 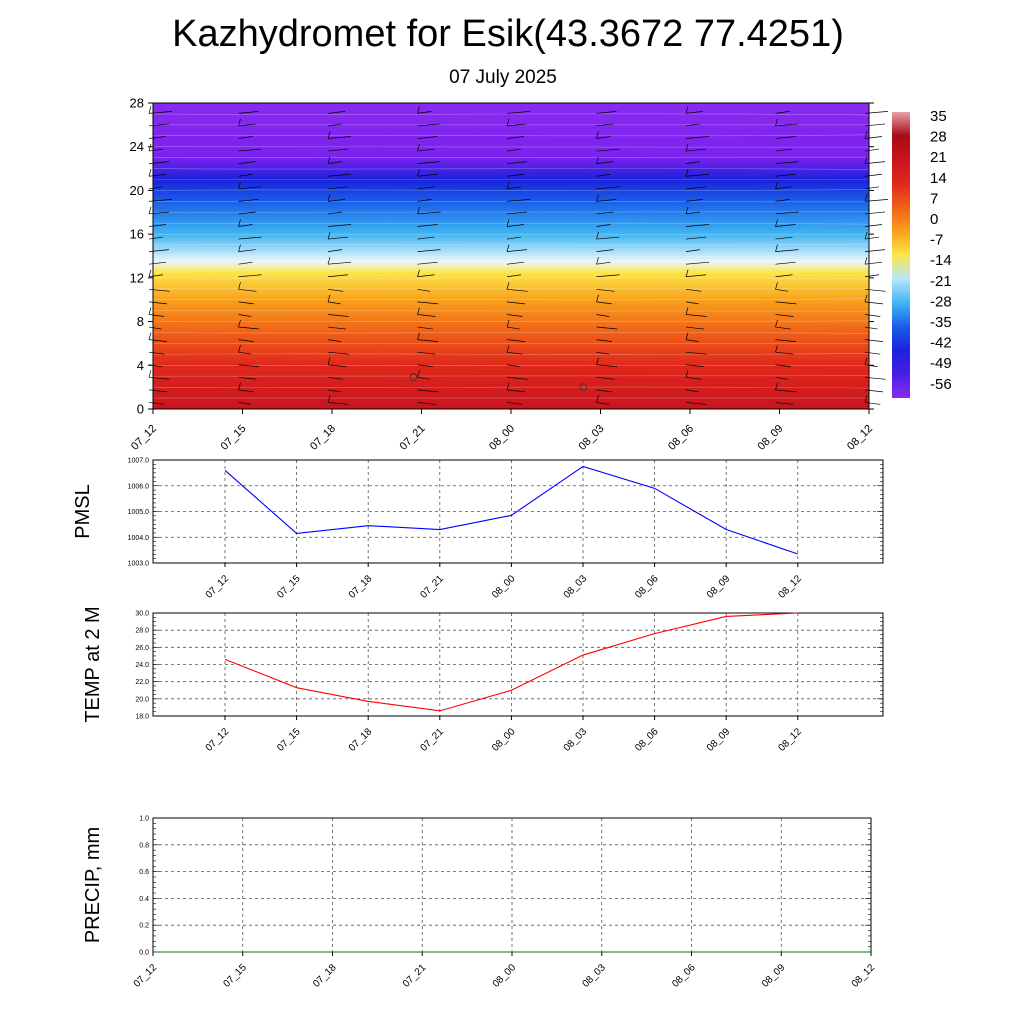 What do you see at coordinates (144, 819) in the screenshot?
I see `y-tick-label: 1.0` at bounding box center [144, 819].